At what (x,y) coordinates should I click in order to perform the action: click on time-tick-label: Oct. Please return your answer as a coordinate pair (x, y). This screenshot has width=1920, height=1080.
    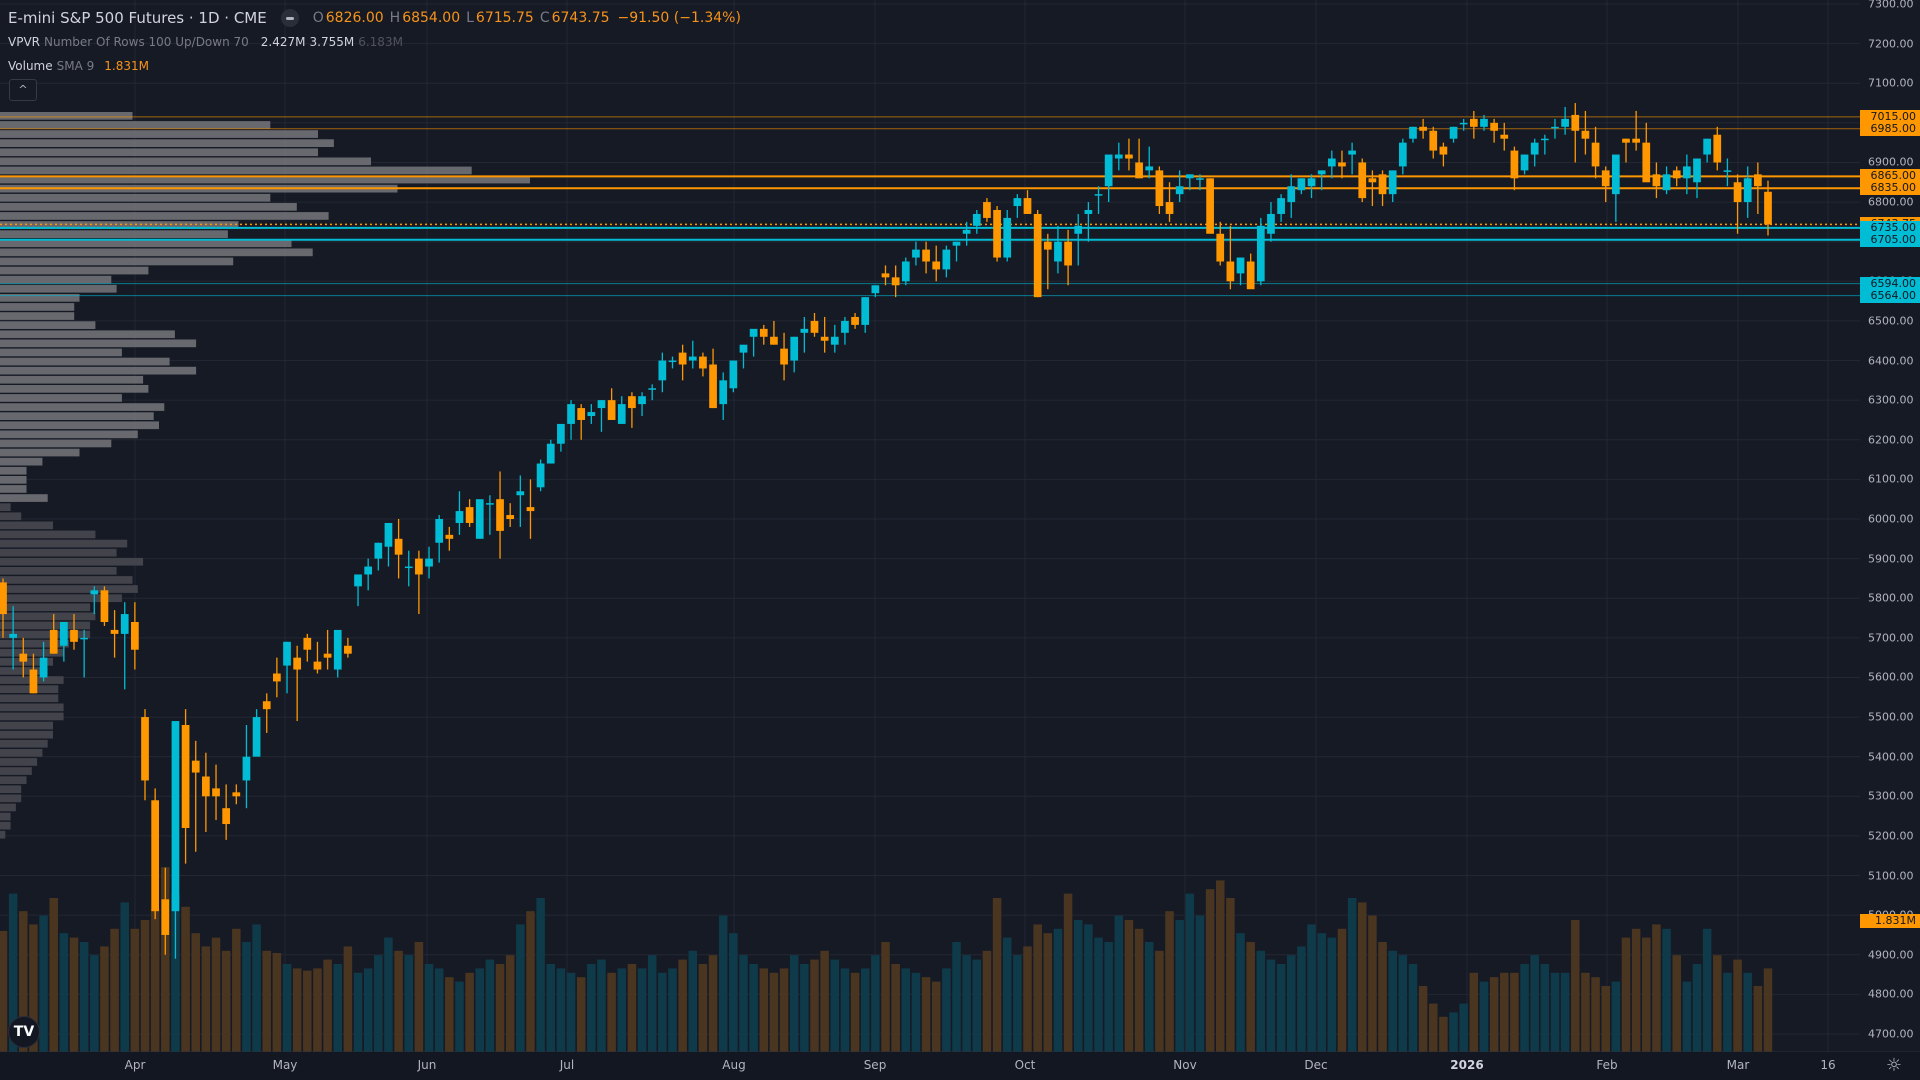
    Looking at the image, I should click on (1025, 1065).